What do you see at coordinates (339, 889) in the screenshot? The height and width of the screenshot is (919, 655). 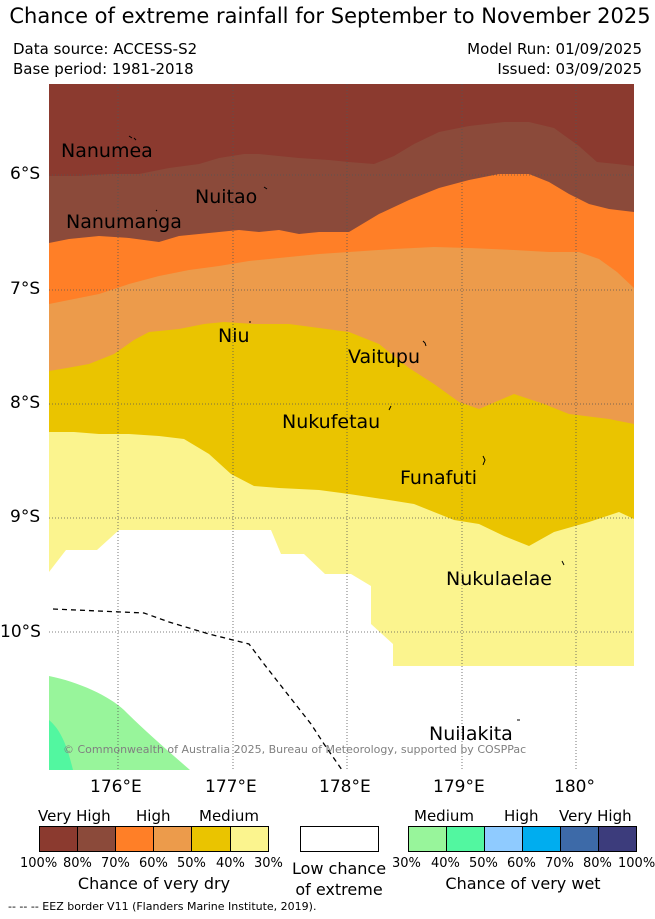 I see `legend-low-caption-2: of extreme` at bounding box center [339, 889].